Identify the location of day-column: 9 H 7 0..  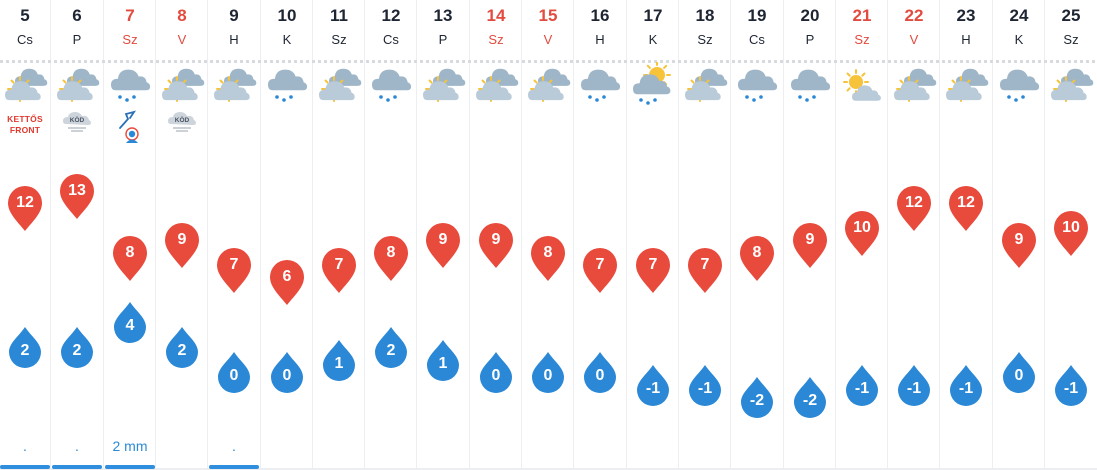
(234, 235).